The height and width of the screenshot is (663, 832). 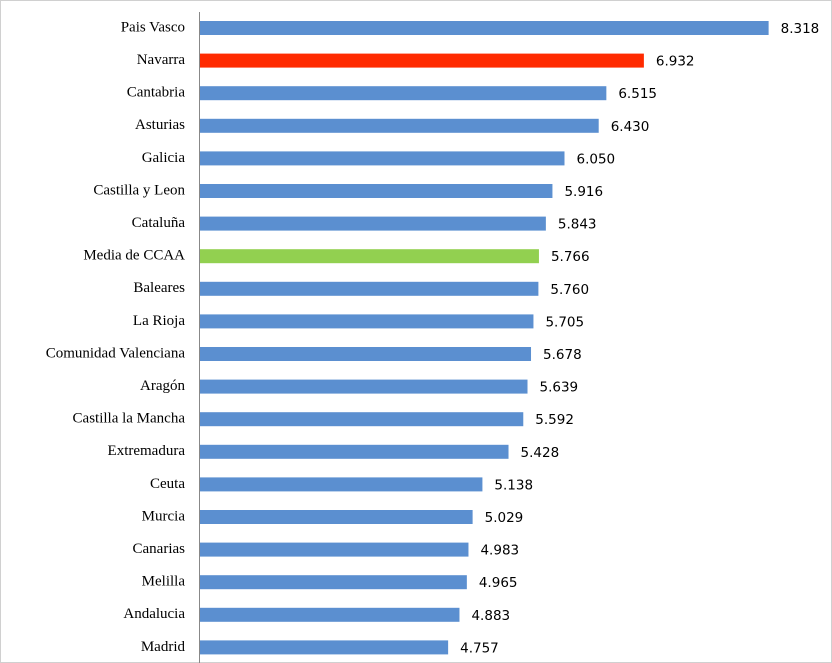 What do you see at coordinates (562, 355) in the screenshot?
I see `value-label: 5.678` at bounding box center [562, 355].